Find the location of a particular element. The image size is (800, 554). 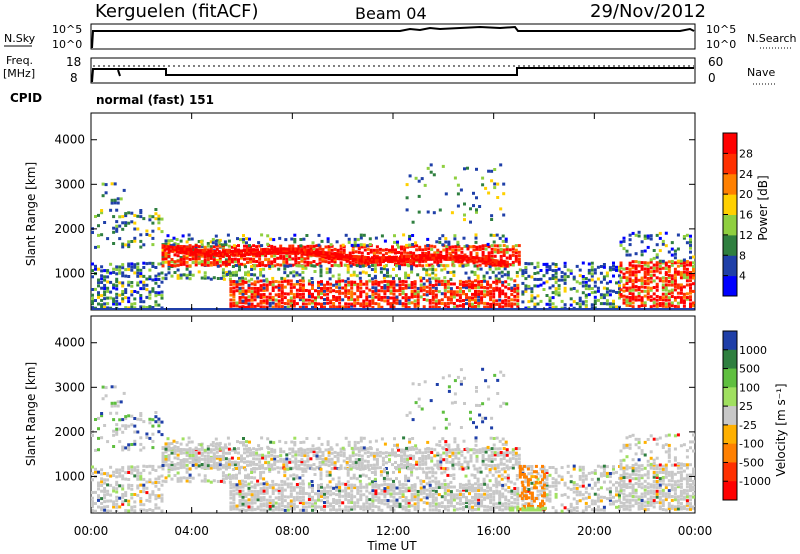

nsky-tick-low: 10^0 is located at coordinates (67, 44).